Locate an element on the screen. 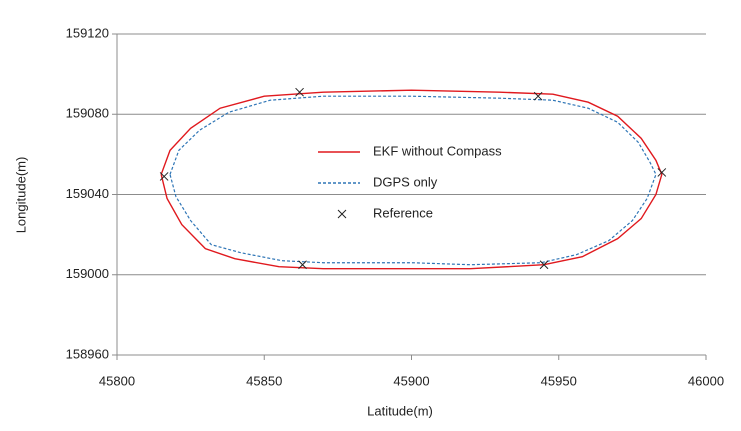 The height and width of the screenshot is (431, 741). legend-label: EKF without Compass is located at coordinates (437, 150).